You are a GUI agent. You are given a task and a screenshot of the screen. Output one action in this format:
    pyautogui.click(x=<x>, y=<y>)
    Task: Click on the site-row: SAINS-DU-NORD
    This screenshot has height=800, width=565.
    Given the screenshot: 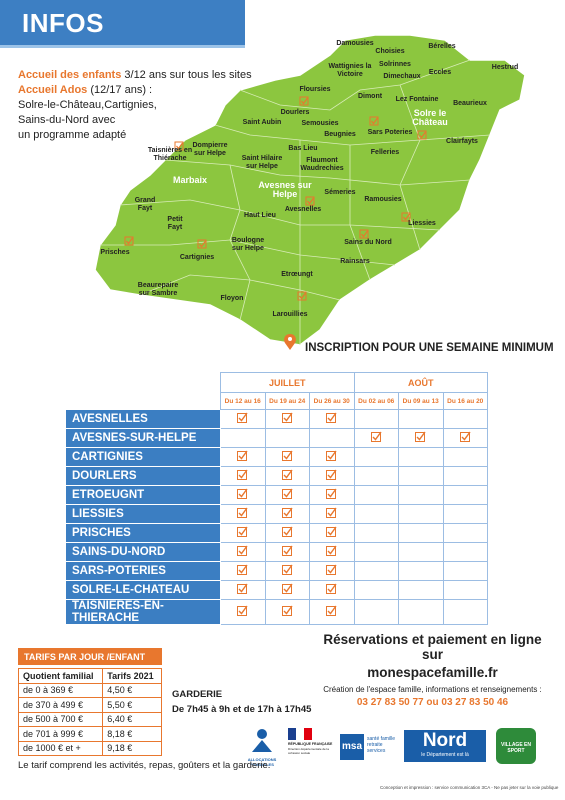 What is the action you would take?
    pyautogui.click(x=276, y=552)
    